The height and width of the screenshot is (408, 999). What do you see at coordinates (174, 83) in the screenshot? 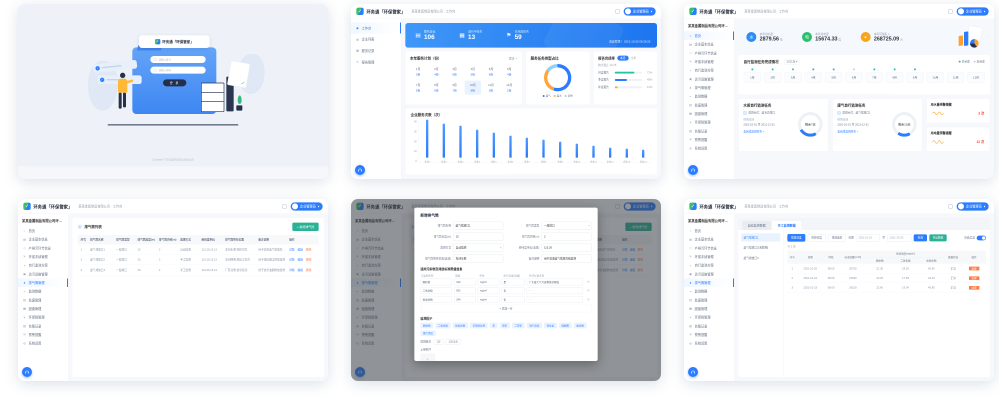
I see `login-button: 登 录` at bounding box center [174, 83].